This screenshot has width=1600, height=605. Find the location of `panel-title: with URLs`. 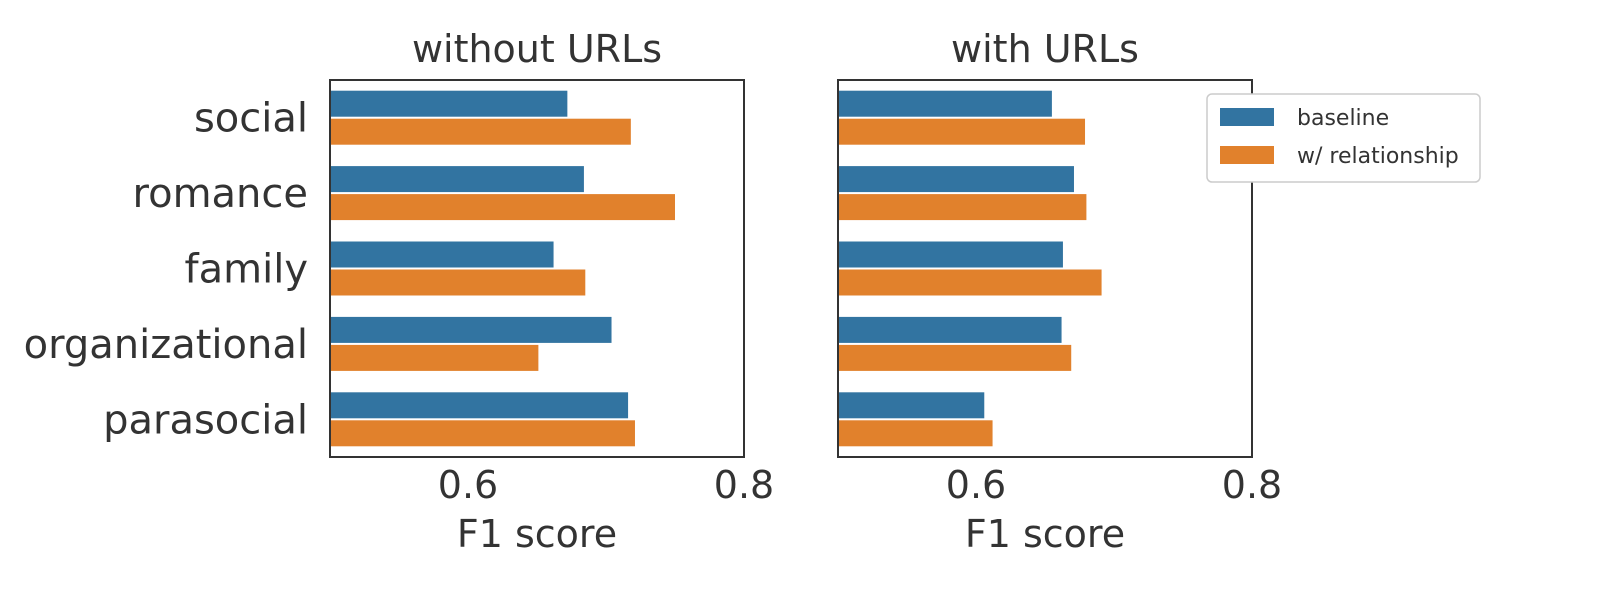

panel-title: with URLs is located at coordinates (1045, 49).